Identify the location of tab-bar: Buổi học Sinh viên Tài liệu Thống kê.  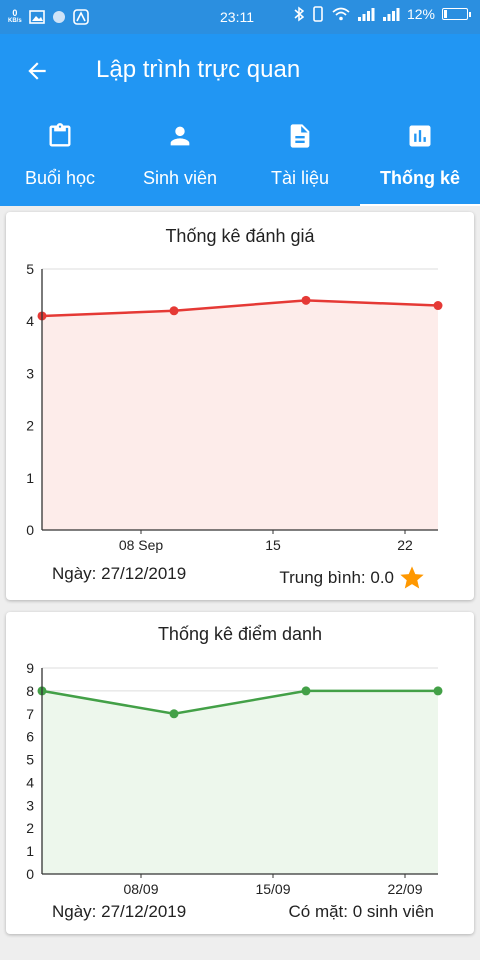
(240, 157).